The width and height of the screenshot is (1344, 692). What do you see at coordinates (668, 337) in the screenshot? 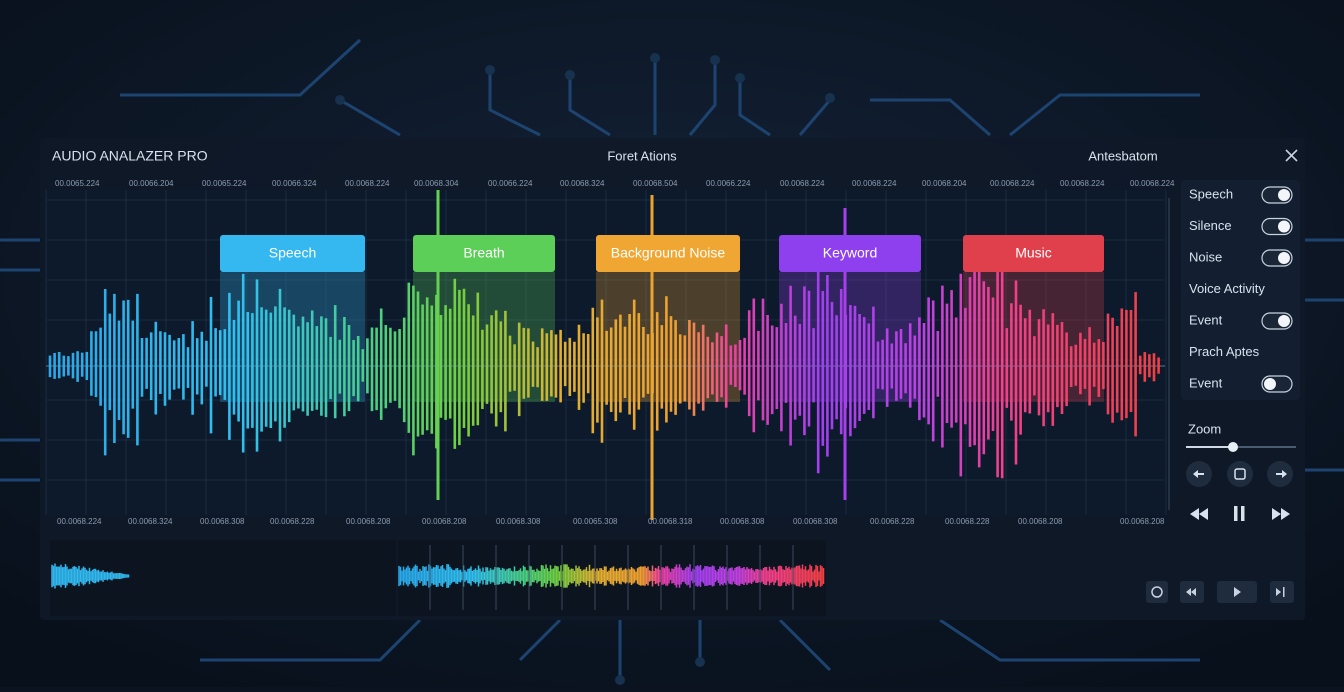
I see `segment-region` at bounding box center [668, 337].